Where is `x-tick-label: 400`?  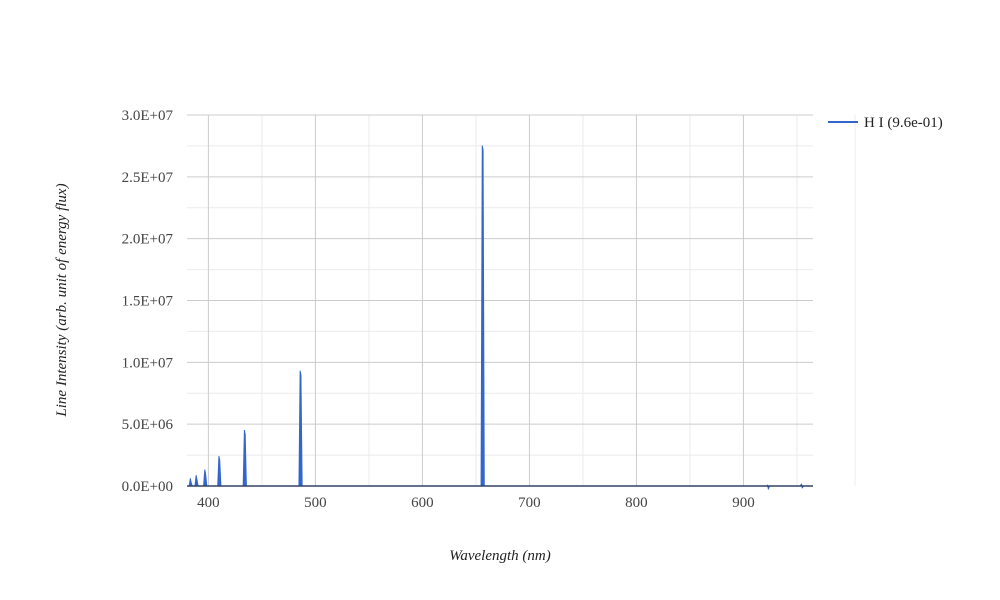 x-tick-label: 400 is located at coordinates (208, 503).